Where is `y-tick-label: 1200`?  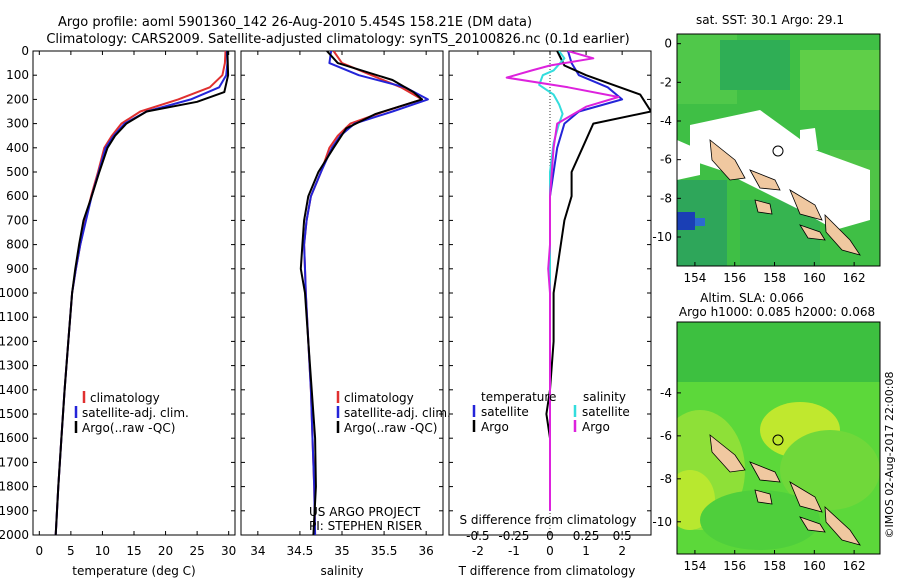 y-tick-label: 1200 is located at coordinates (14, 341).